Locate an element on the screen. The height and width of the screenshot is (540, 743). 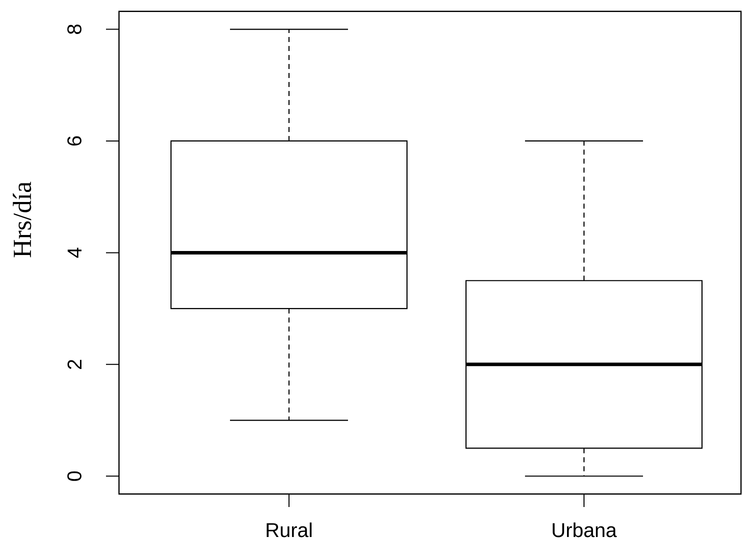
y-axis-title: Hrs/día is located at coordinates (22, 220).